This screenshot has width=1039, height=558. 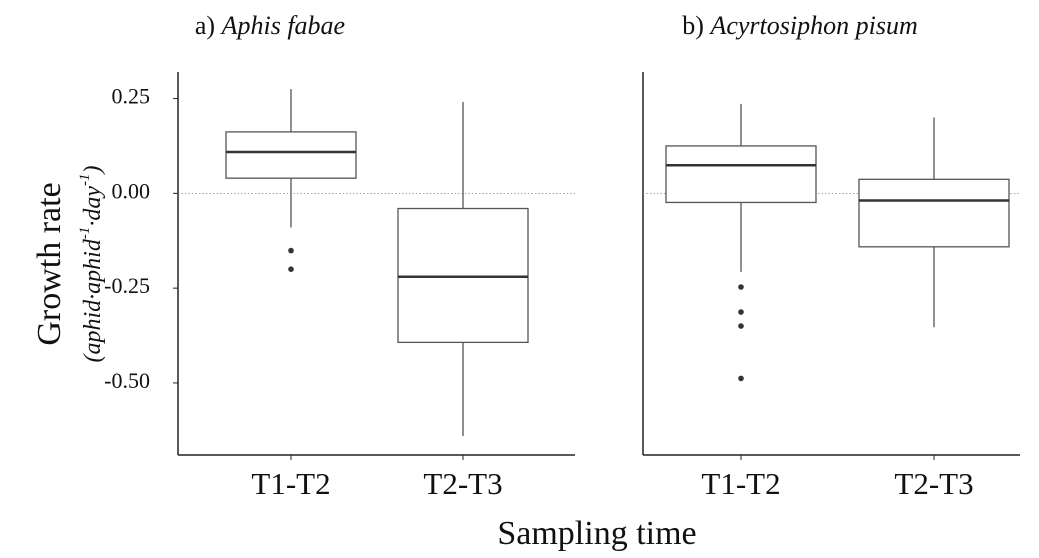 I want to click on y-tick-label: 0.00, so click(x=131, y=190).